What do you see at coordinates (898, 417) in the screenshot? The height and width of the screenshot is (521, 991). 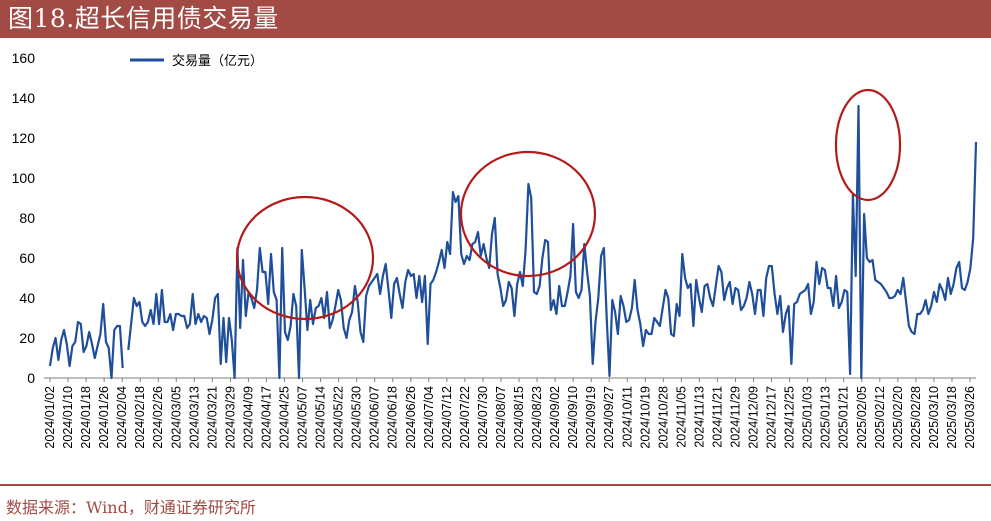 I see `x-tick-label: 2025/02/20` at bounding box center [898, 417].